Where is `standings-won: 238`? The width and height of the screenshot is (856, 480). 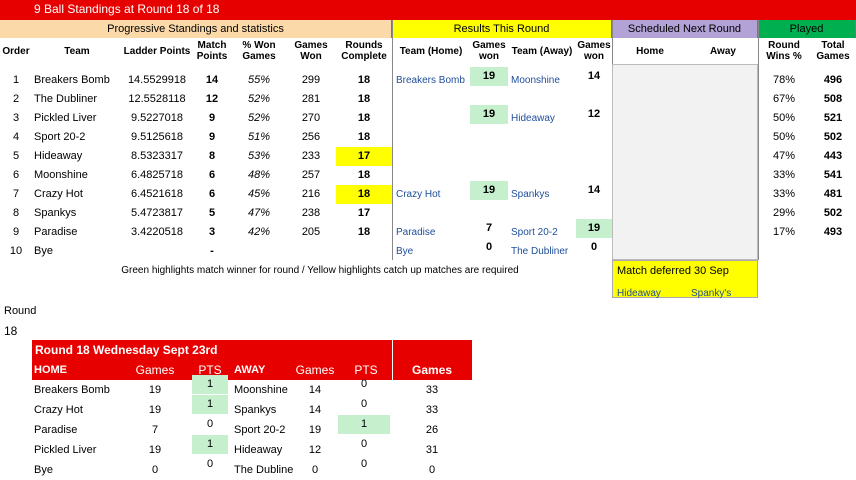 standings-won: 238 is located at coordinates (311, 213).